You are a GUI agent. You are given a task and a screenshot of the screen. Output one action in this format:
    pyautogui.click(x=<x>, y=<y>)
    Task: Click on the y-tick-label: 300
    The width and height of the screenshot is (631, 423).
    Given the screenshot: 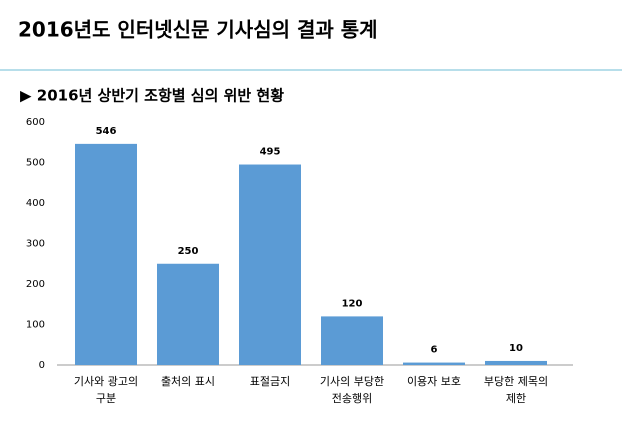 What is the action you would take?
    pyautogui.click(x=35, y=244)
    